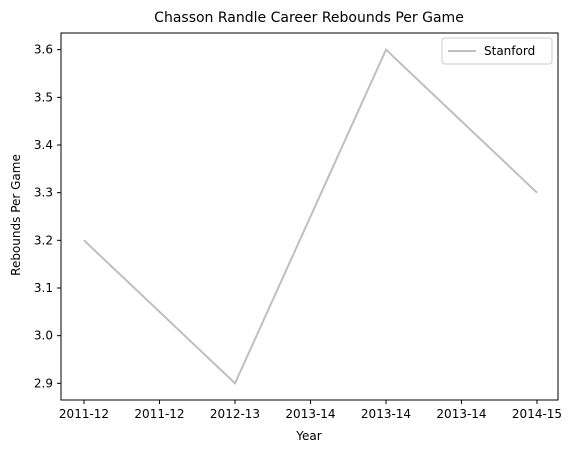 The width and height of the screenshot is (573, 453). Describe the element at coordinates (43, 240) in the screenshot. I see `y-tick-label: 3.2` at that location.